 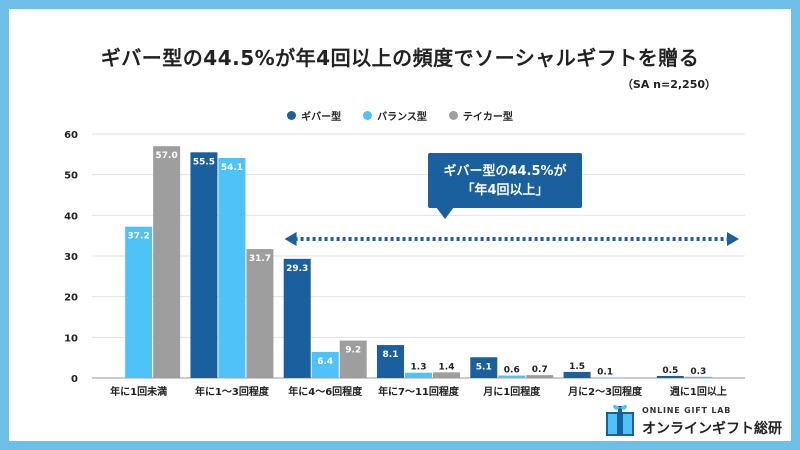 I want to click on range-arrow-left-head, so click(x=290, y=239).